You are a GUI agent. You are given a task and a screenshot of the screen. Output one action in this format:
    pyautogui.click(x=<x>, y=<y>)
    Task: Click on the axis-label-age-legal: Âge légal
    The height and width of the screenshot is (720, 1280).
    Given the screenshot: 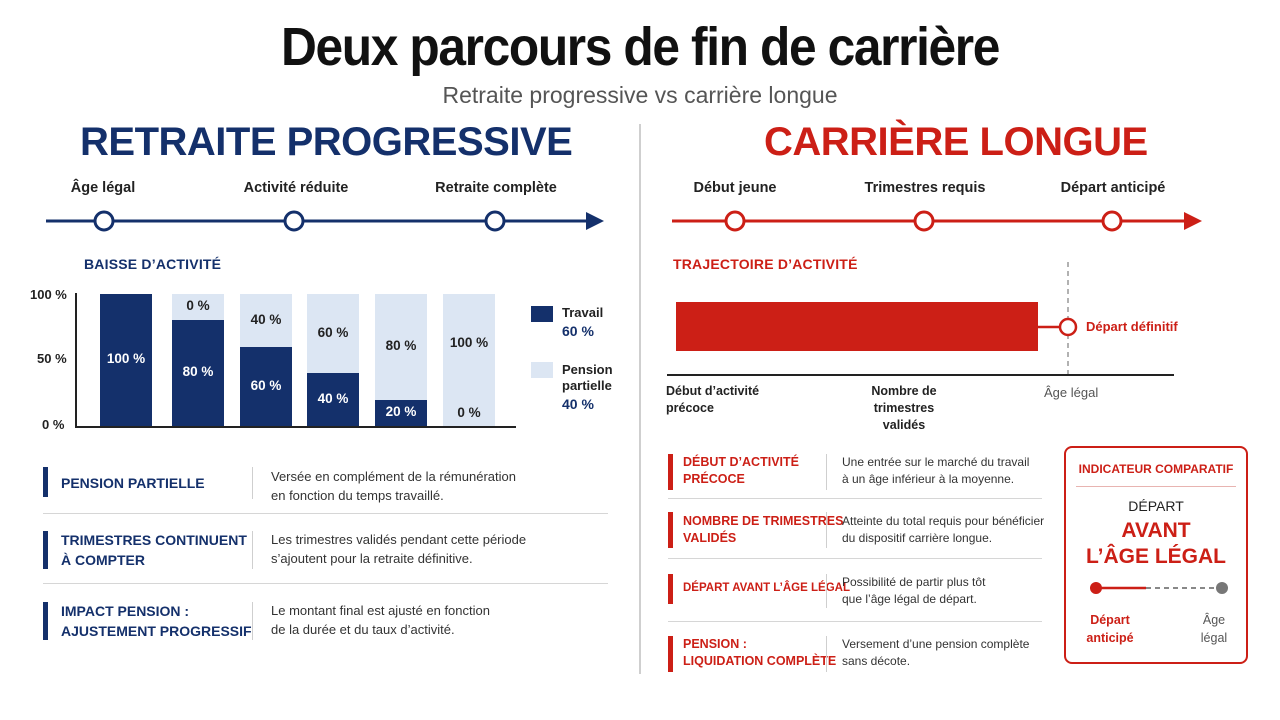 What is the action you would take?
    pyautogui.click(x=1071, y=392)
    